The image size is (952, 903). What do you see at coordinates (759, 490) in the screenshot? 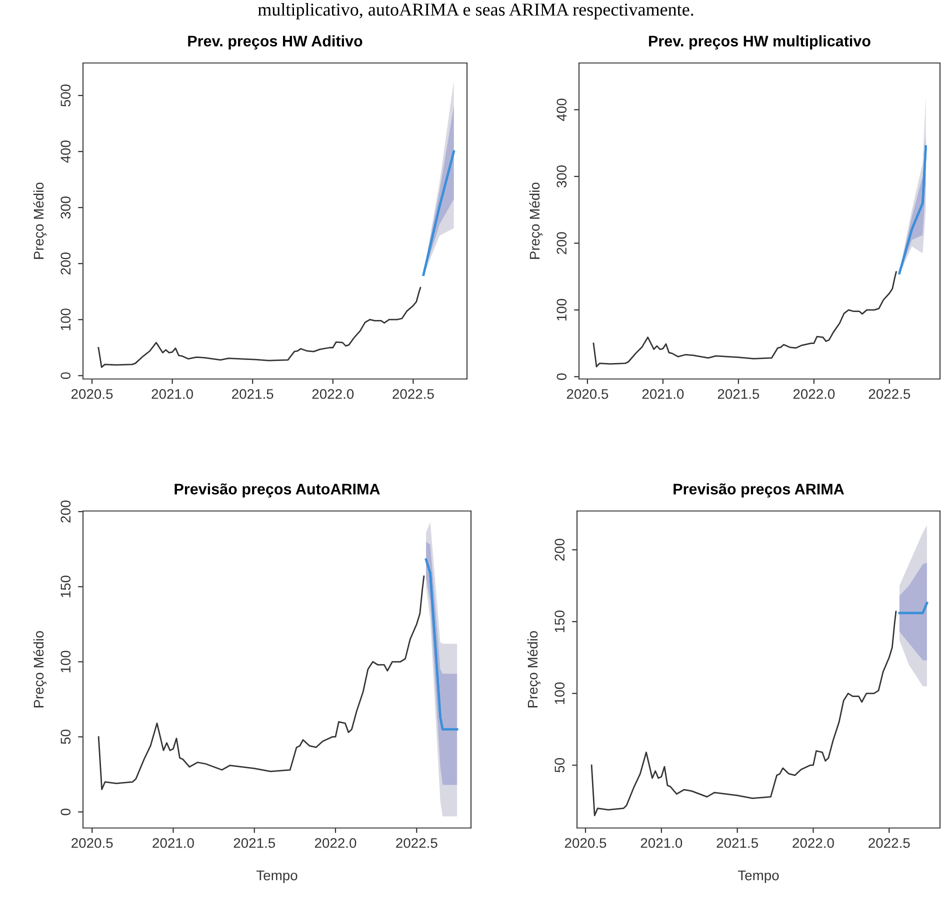
I see `chart-title: Previsão preços ARIMA` at bounding box center [759, 490].